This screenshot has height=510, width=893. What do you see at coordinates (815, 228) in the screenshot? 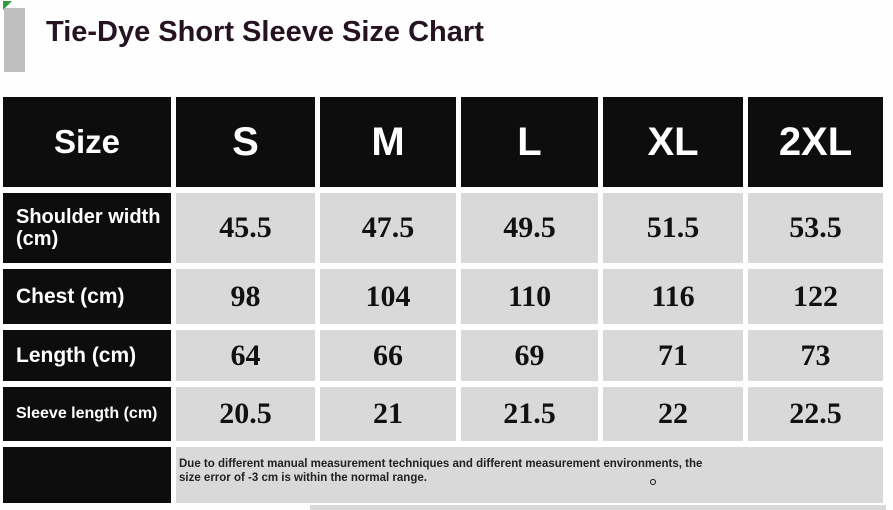
I see `value-shoulder-2xl: 53.5` at bounding box center [815, 228].